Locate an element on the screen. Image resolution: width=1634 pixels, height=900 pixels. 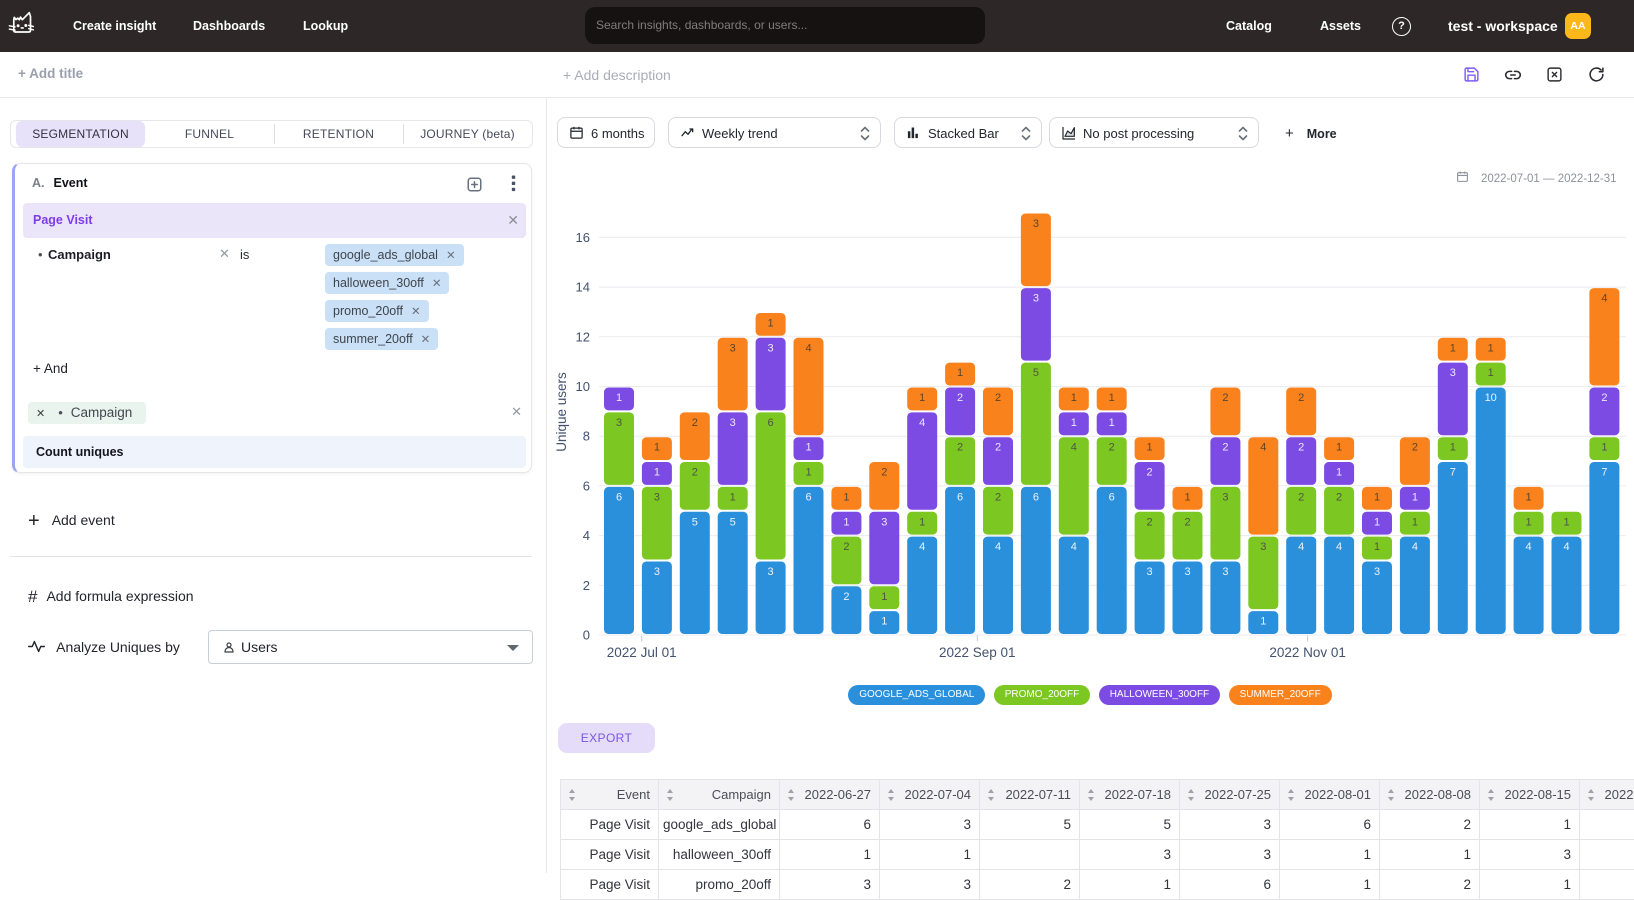
svg-text: 14 is located at coordinates (583, 287).